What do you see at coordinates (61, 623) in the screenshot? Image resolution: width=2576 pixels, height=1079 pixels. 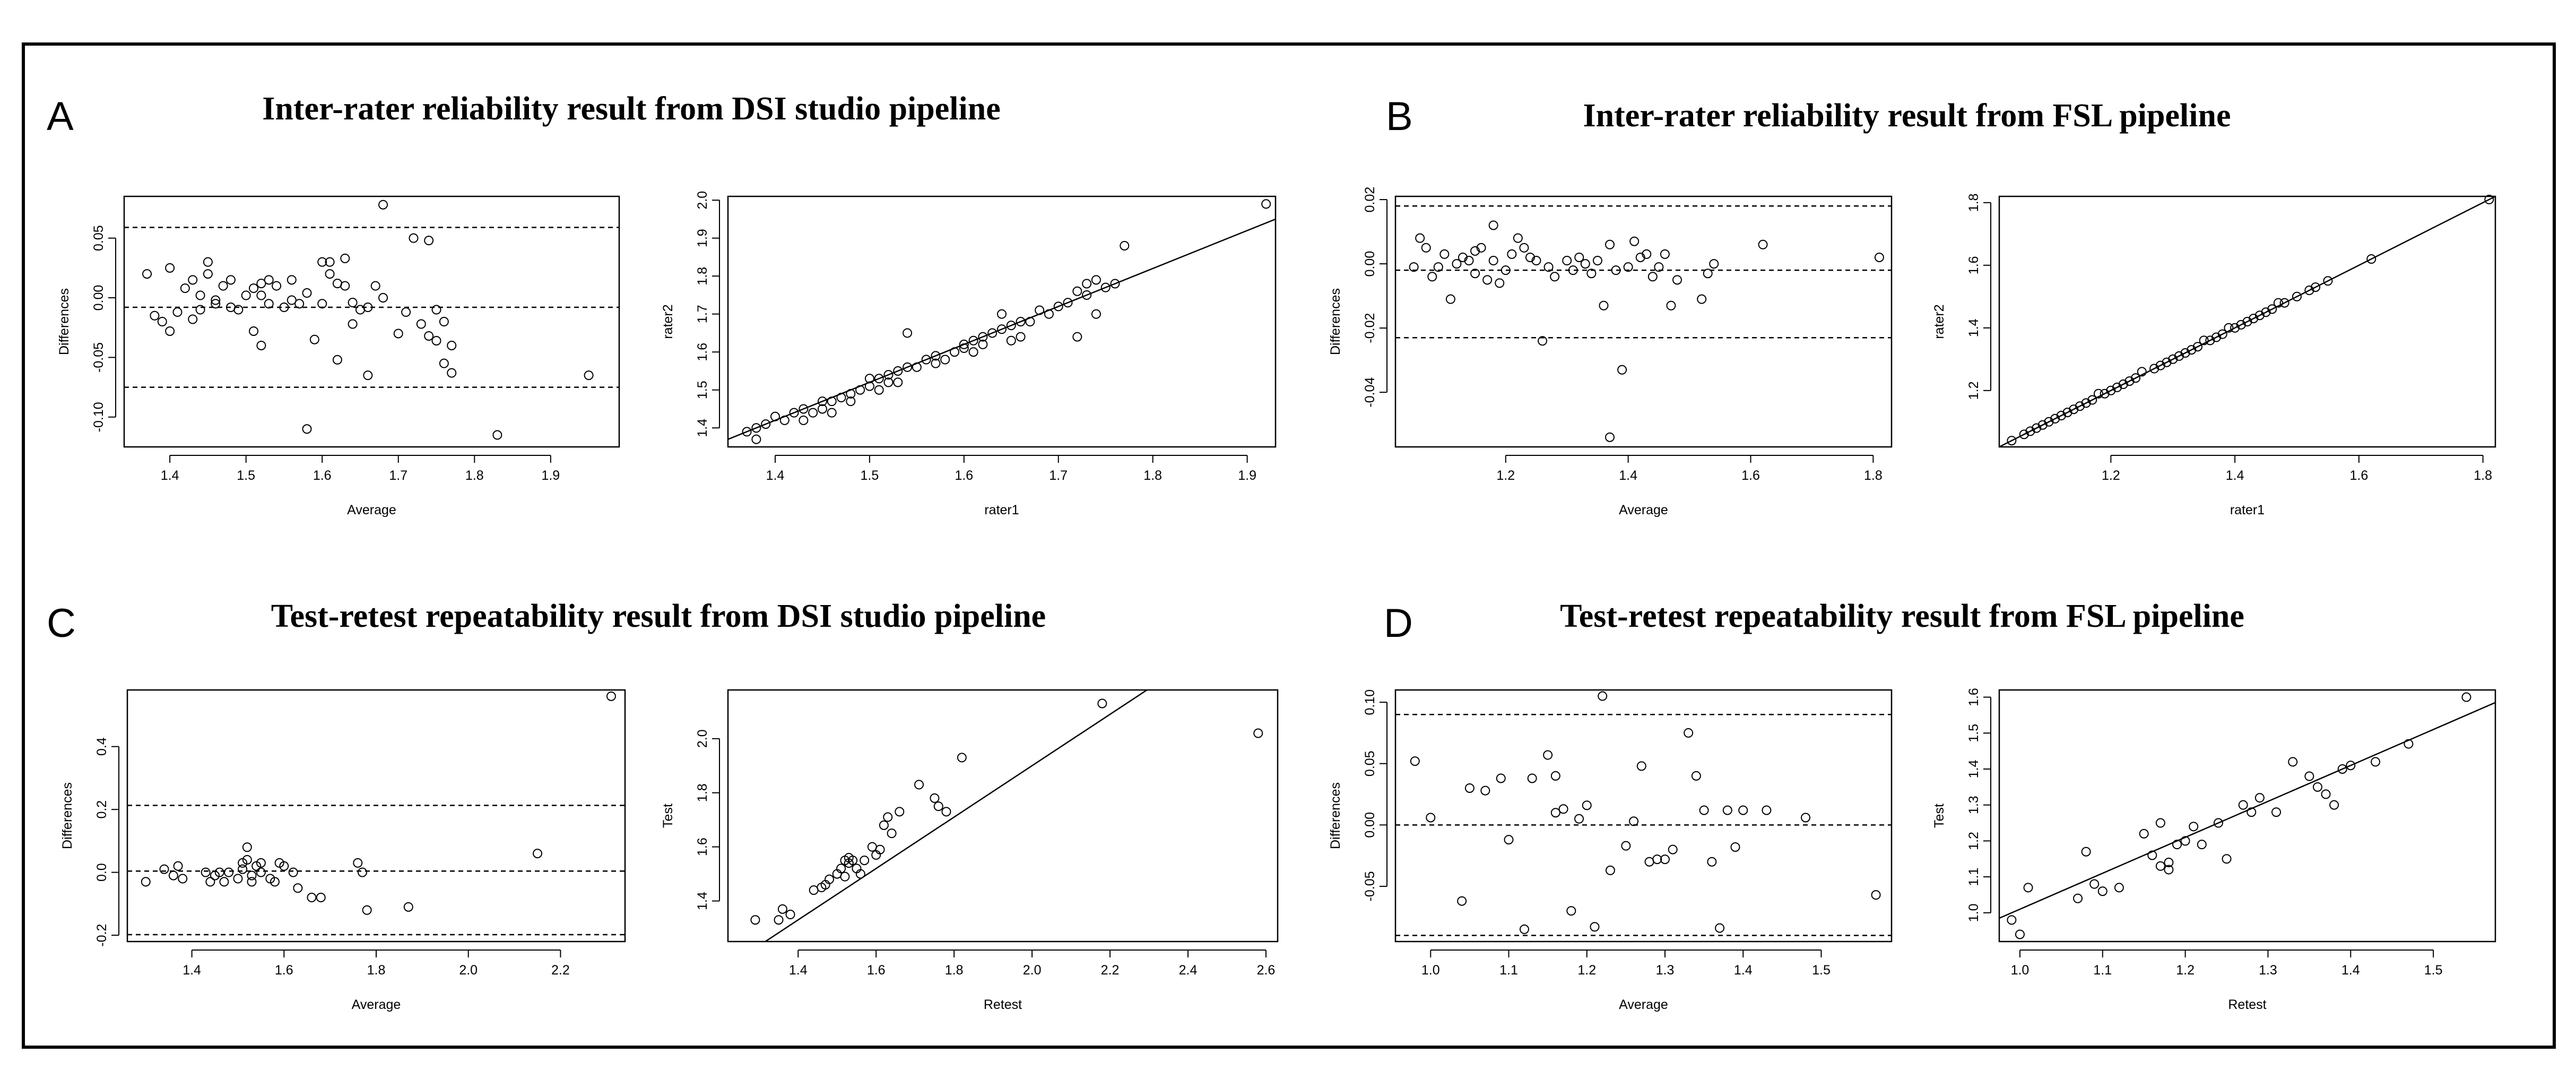 I see `panel-c-letter: C` at bounding box center [61, 623].